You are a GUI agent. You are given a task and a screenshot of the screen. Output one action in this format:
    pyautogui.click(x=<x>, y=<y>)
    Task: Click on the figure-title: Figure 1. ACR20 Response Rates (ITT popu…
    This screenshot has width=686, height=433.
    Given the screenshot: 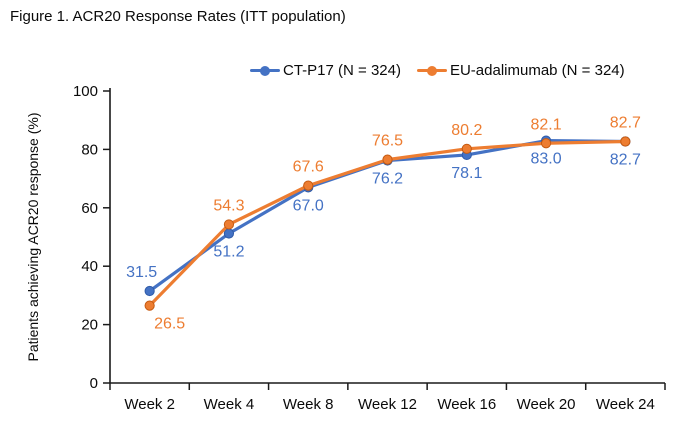 What is the action you would take?
    pyautogui.click(x=178, y=16)
    